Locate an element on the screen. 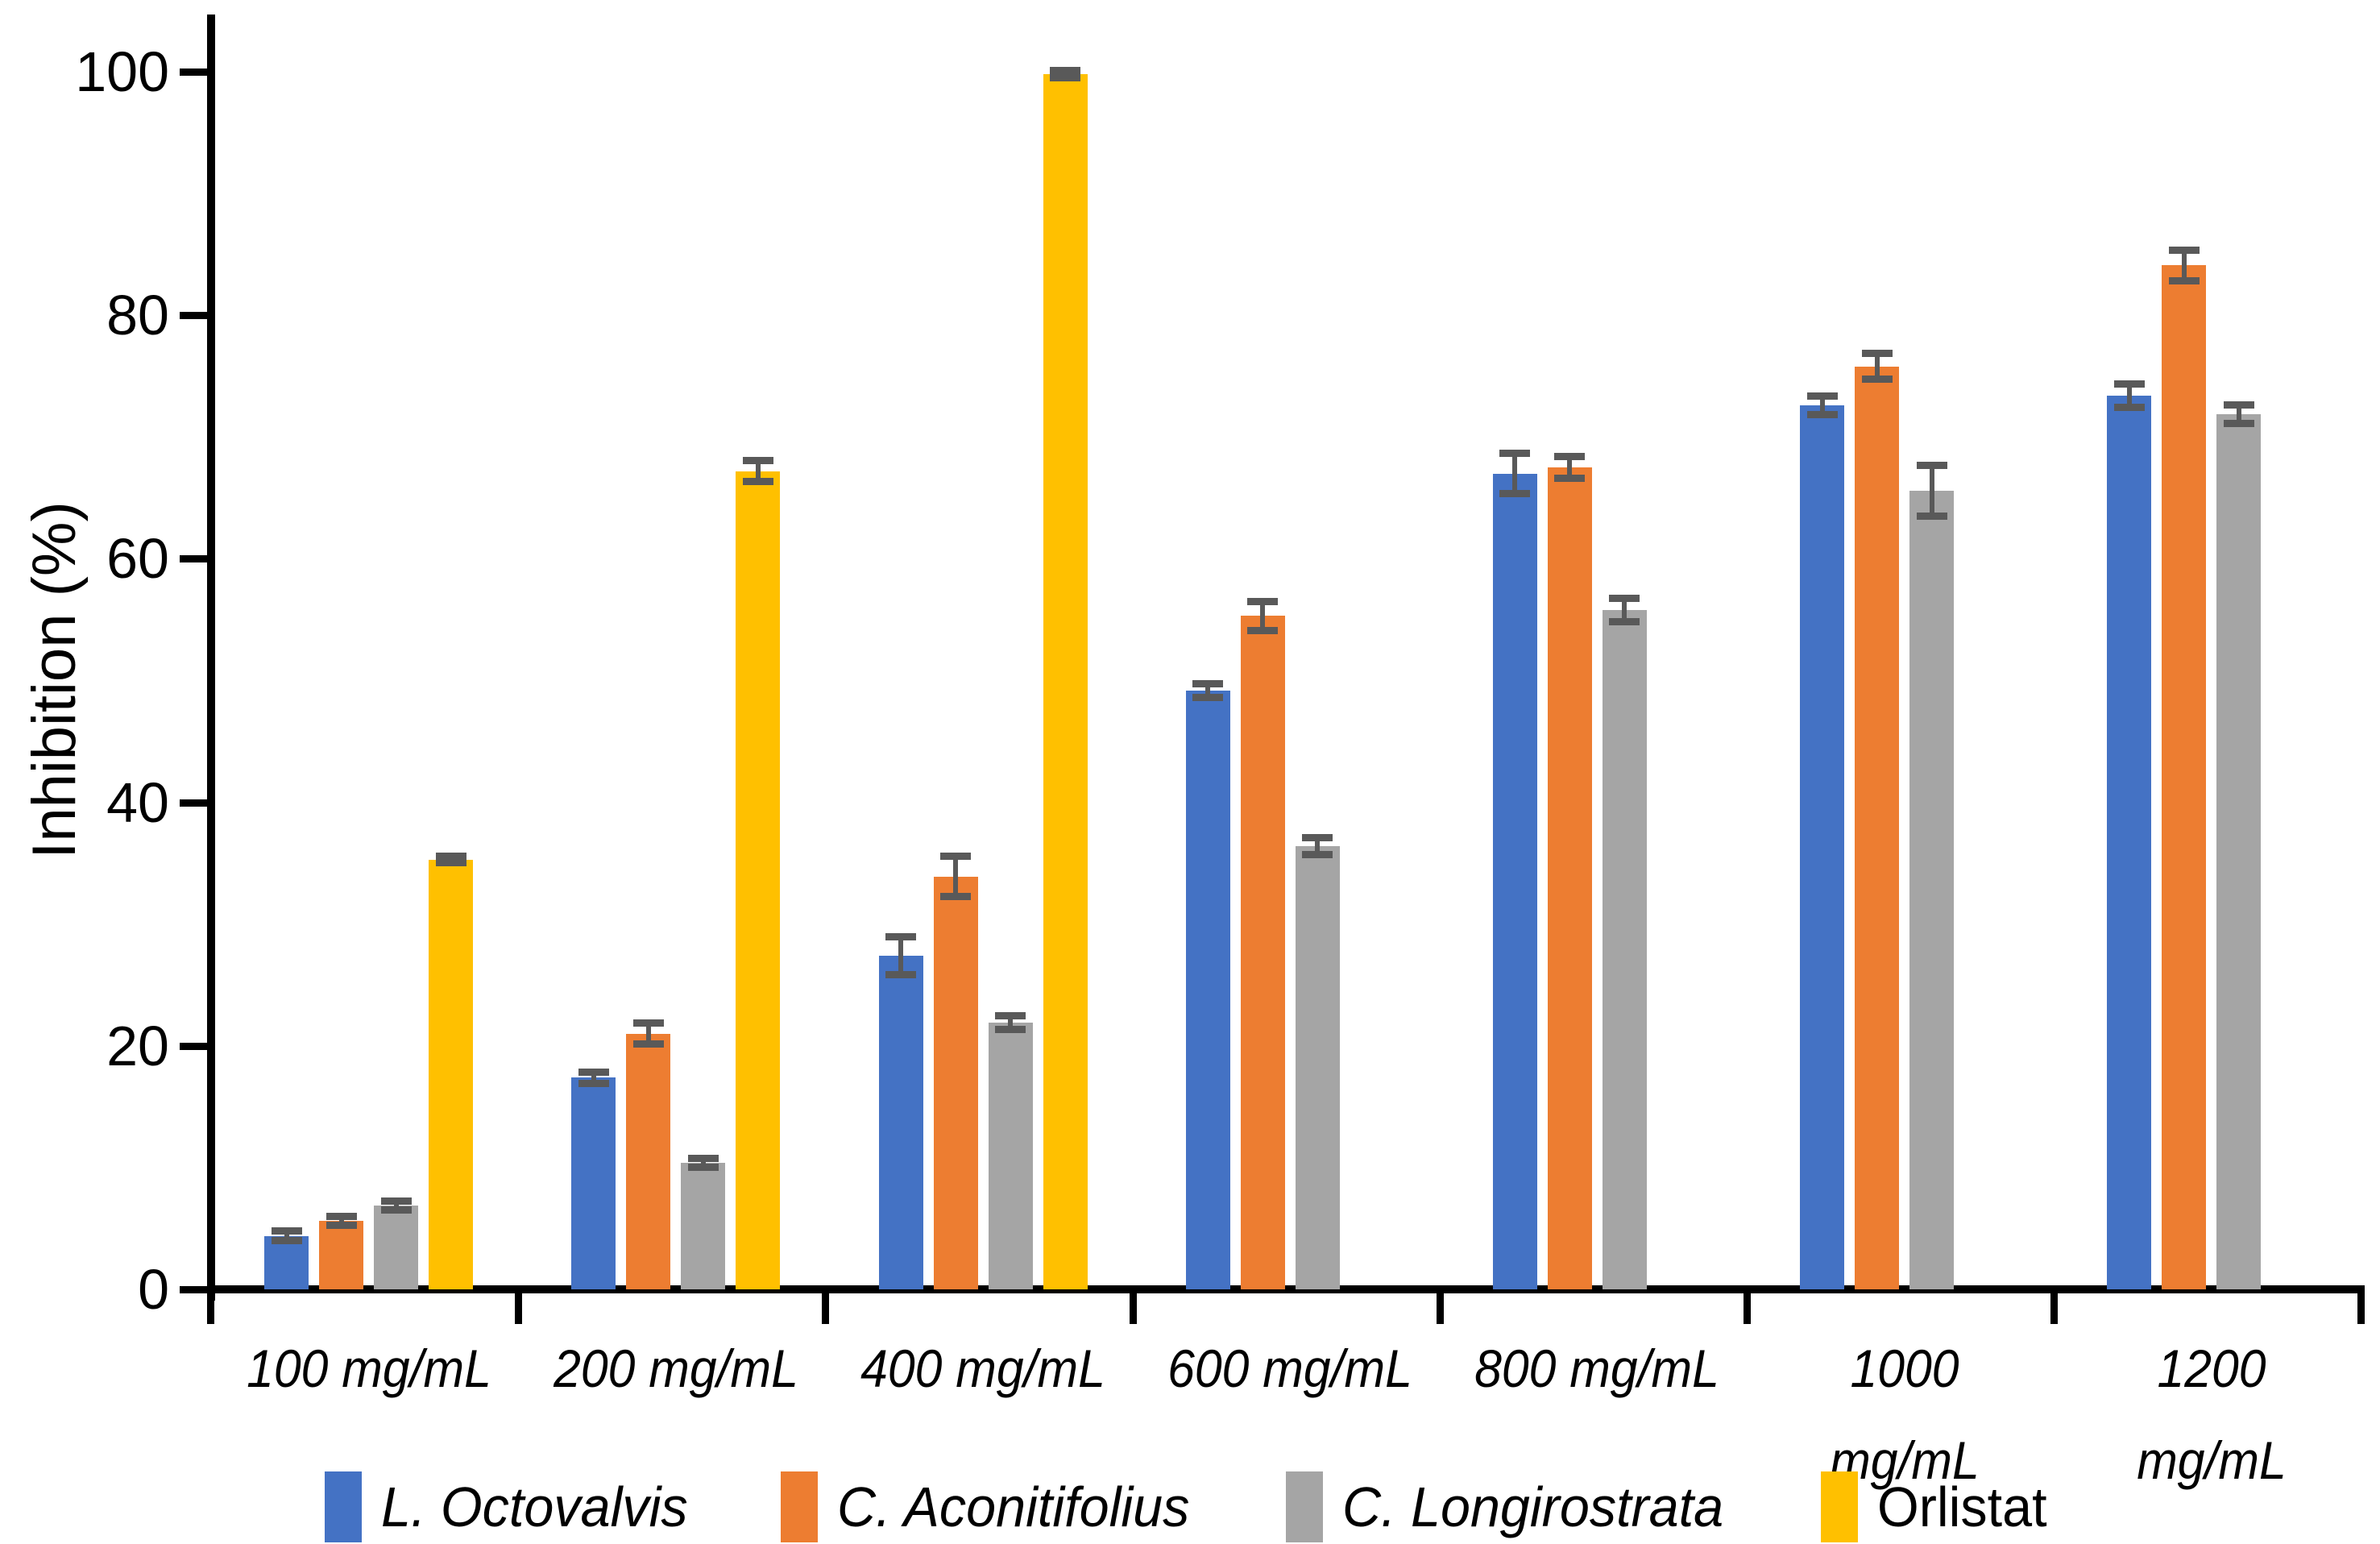 This screenshot has height=1544, width=2380. legend-item-c-longirostrata: C. Longirostrata is located at coordinates (1514, 1506).